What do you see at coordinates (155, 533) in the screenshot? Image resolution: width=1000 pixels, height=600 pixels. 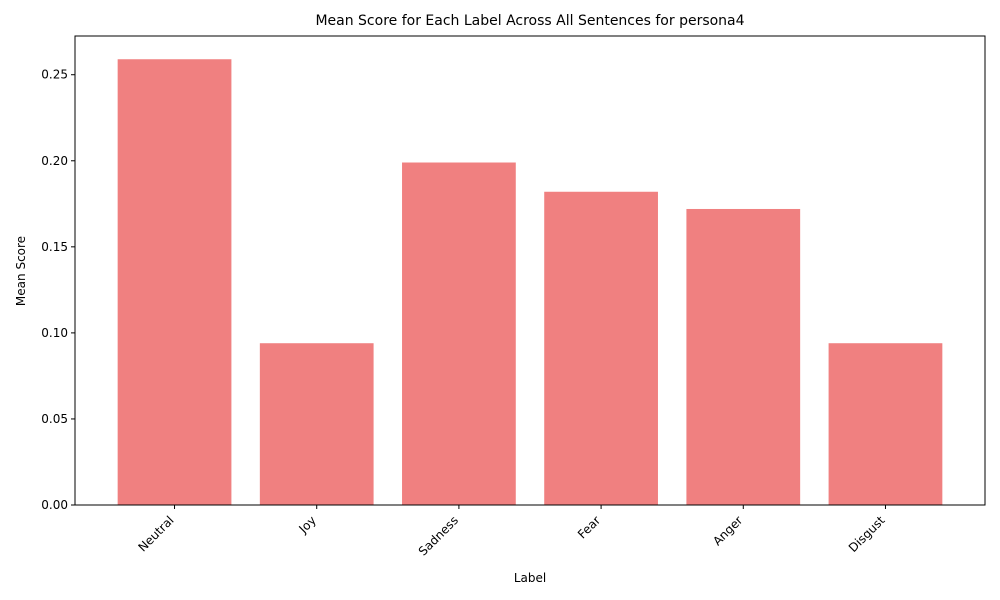 I see `x-tick-label: Neutral` at bounding box center [155, 533].